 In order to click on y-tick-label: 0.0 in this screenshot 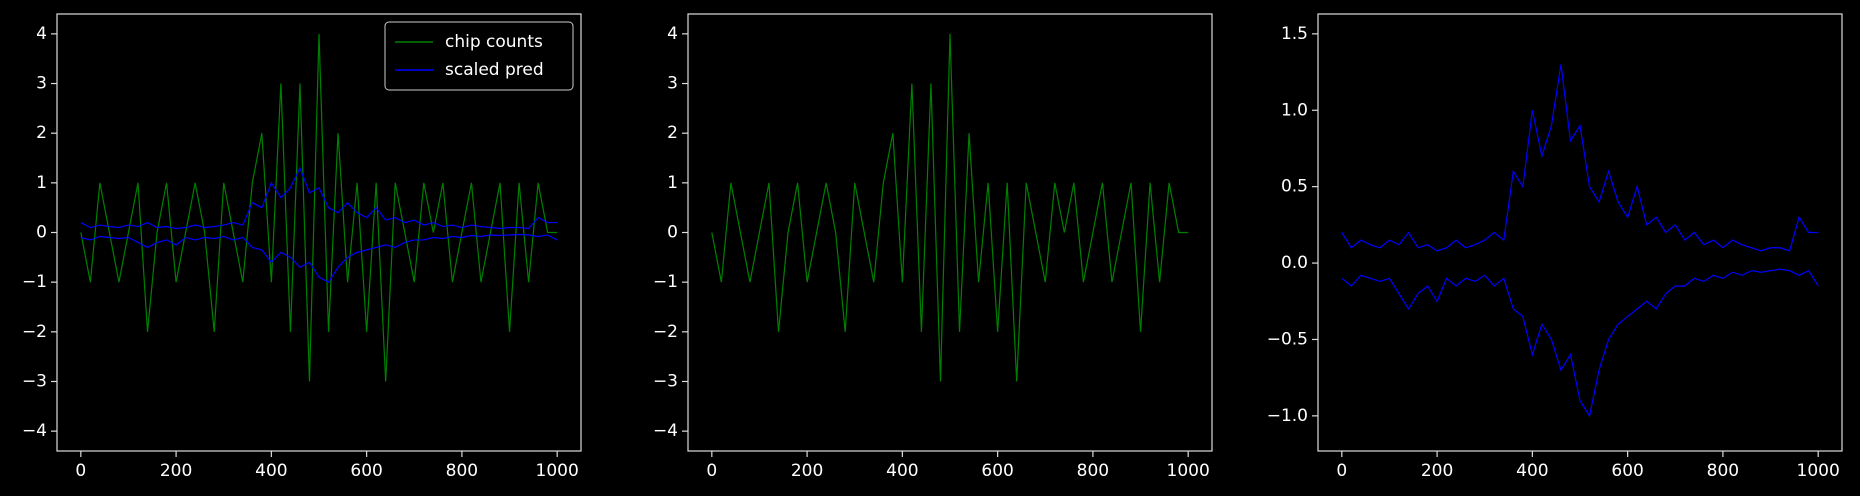, I will do `click(1294, 263)`.